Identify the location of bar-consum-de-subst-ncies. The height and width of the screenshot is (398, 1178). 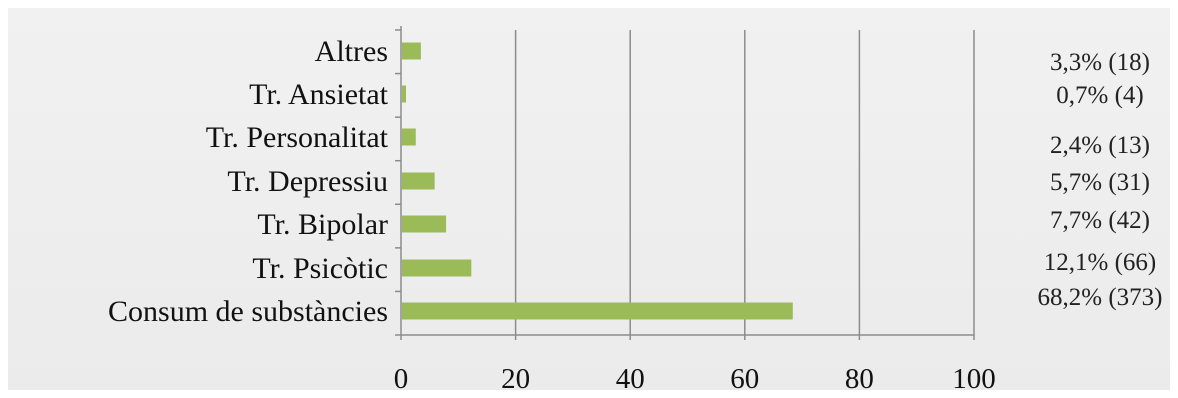
(597, 311).